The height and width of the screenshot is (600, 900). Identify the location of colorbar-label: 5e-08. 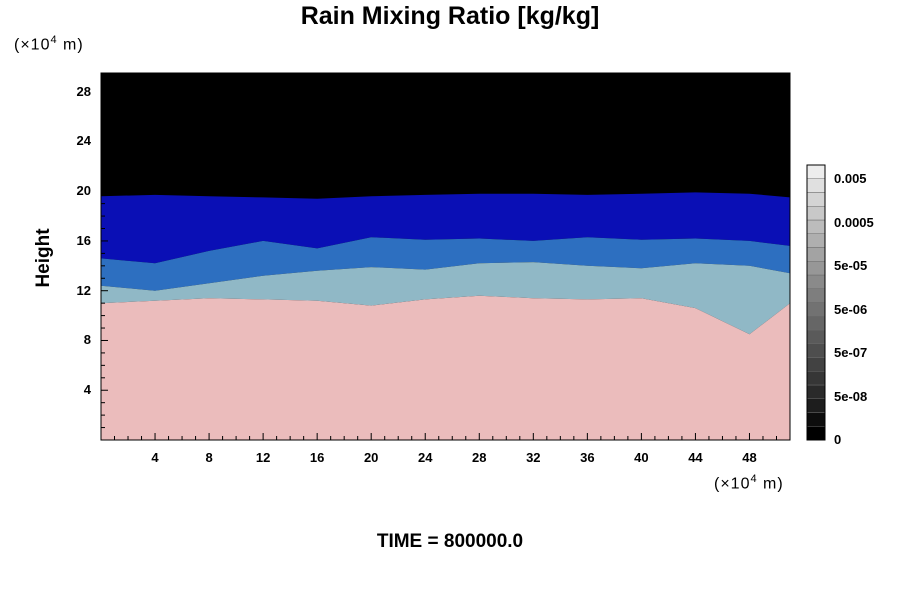
(851, 396).